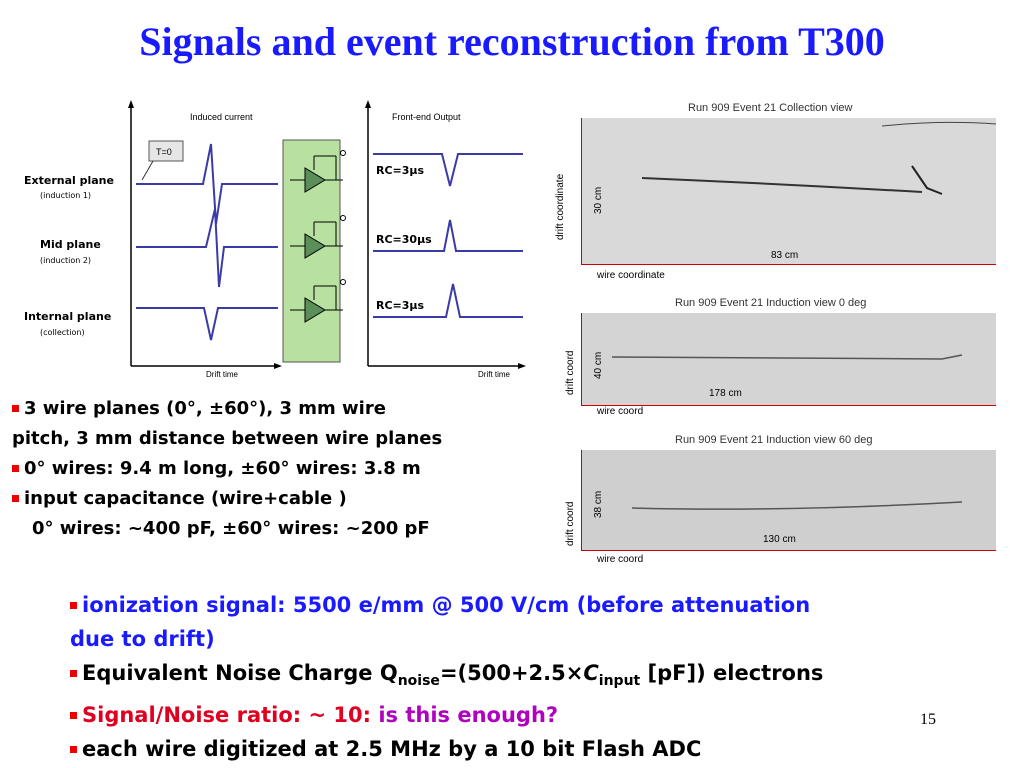  What do you see at coordinates (448, 300) in the screenshot?
I see `output-signal-internal` at bounding box center [448, 300].